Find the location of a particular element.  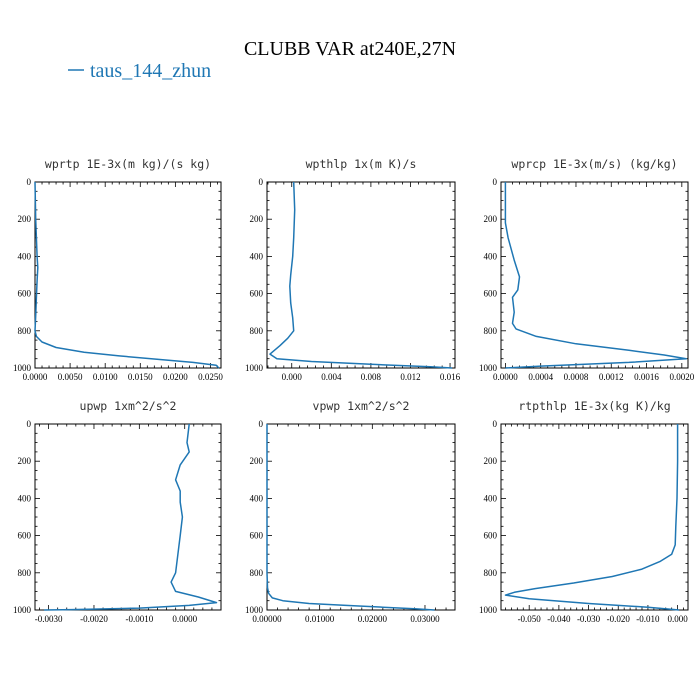

x-tick-label: -0.0010 is located at coordinates (139, 619).